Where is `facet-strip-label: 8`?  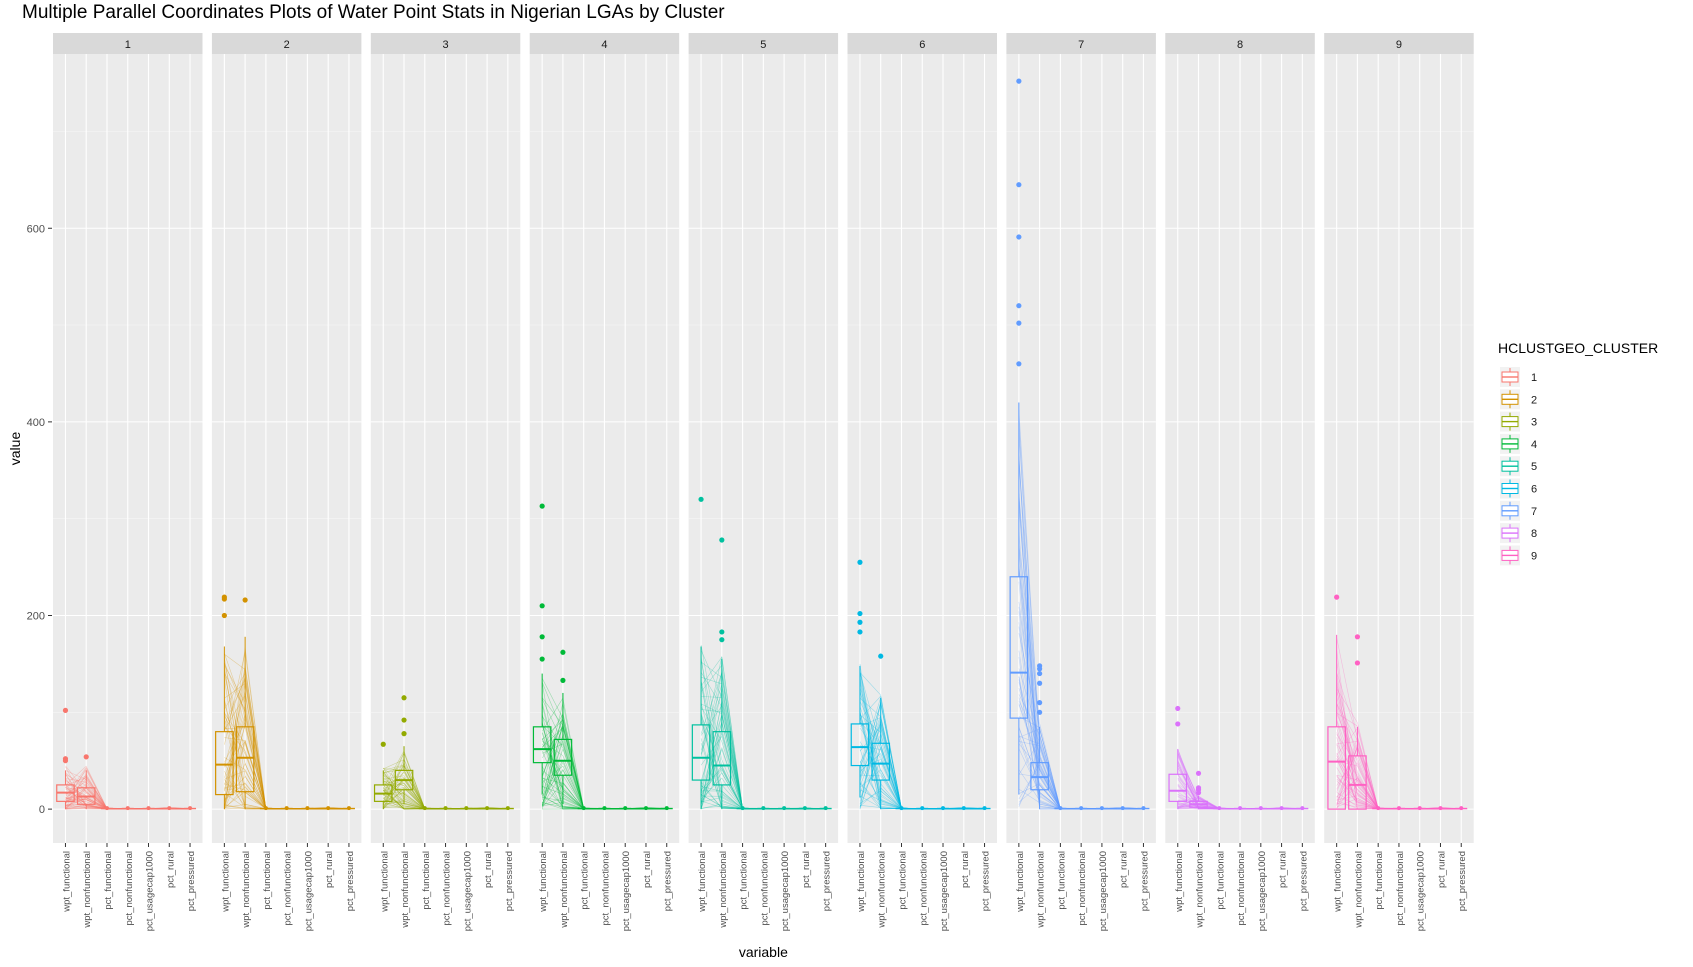
facet-strip-label: 8 is located at coordinates (1240, 45).